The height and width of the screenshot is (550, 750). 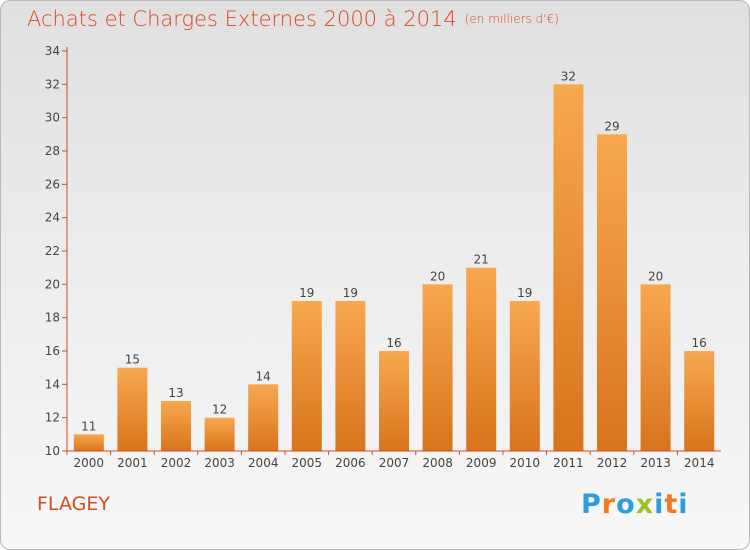 What do you see at coordinates (511, 19) in the screenshot?
I see `chart-unit: (en milliers d'€)` at bounding box center [511, 19].